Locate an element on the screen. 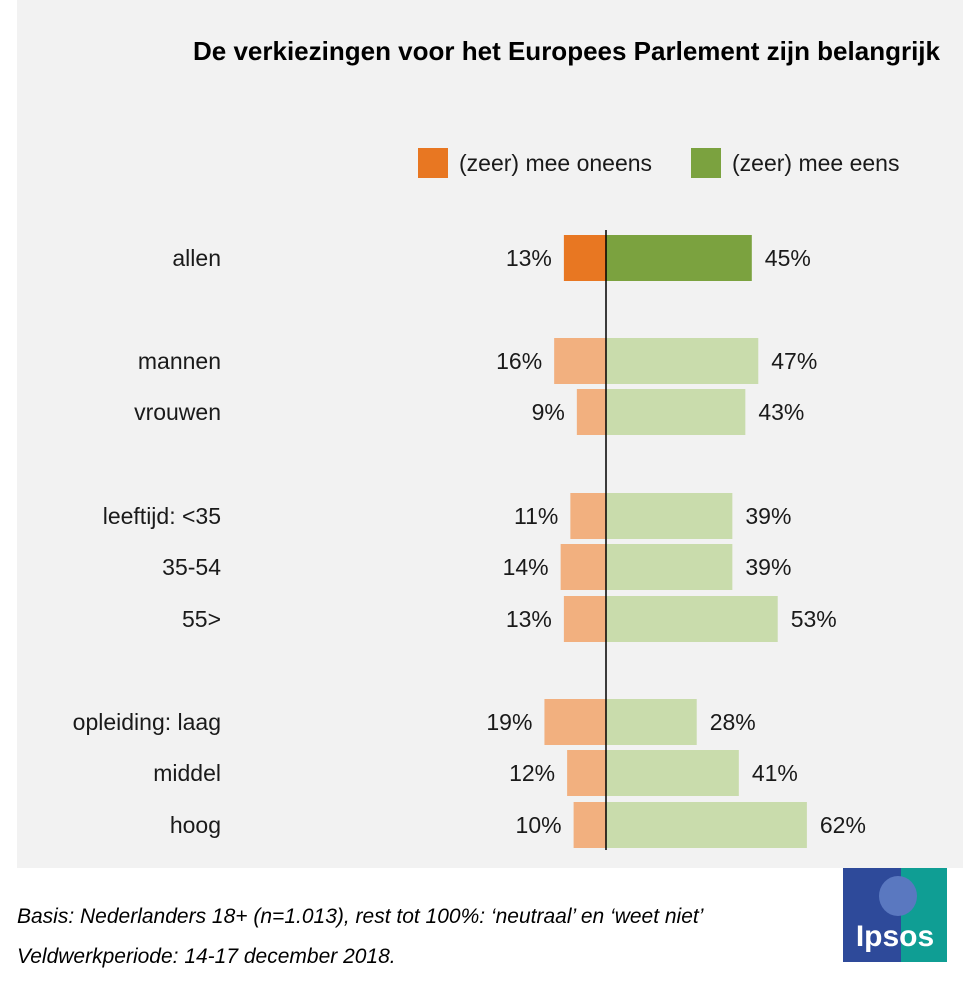 This screenshot has height=988, width=963. value-label-disagree-7: 12% is located at coordinates (532, 773).